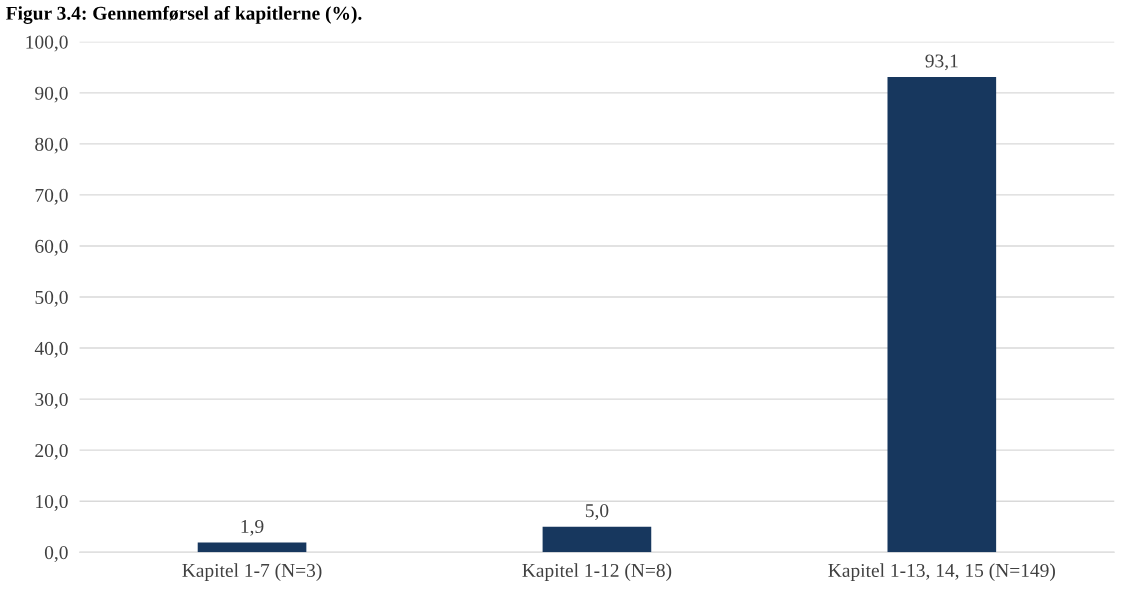 Image resolution: width=1137 pixels, height=597 pixels. What do you see at coordinates (51, 451) in the screenshot?
I see `y-tick-label: 20,0` at bounding box center [51, 451].